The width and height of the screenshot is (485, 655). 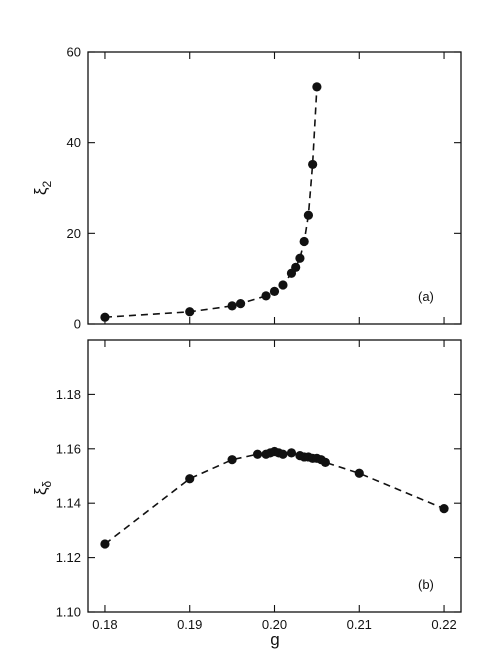 What do you see at coordinates (74, 142) in the screenshot?
I see `y-tick-label: 40` at bounding box center [74, 142].